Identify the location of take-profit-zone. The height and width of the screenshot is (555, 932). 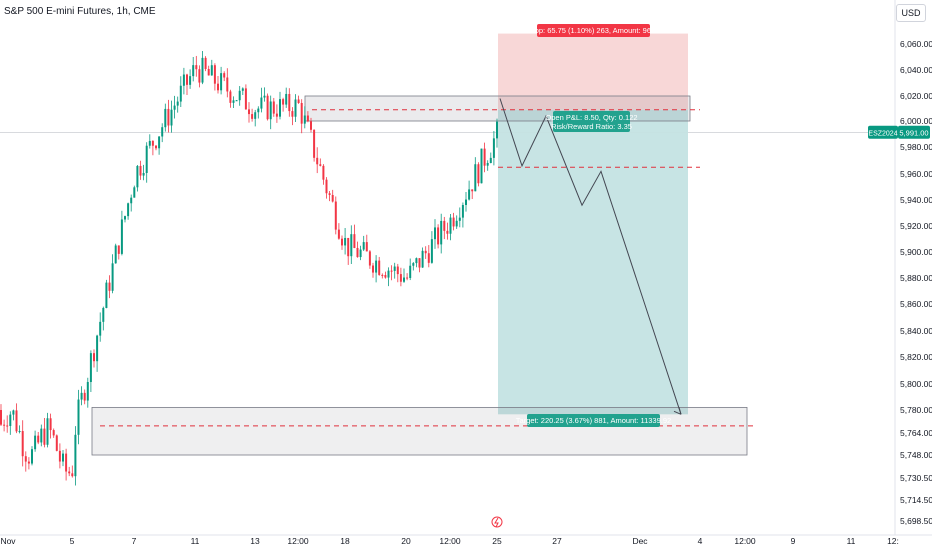
(593, 262).